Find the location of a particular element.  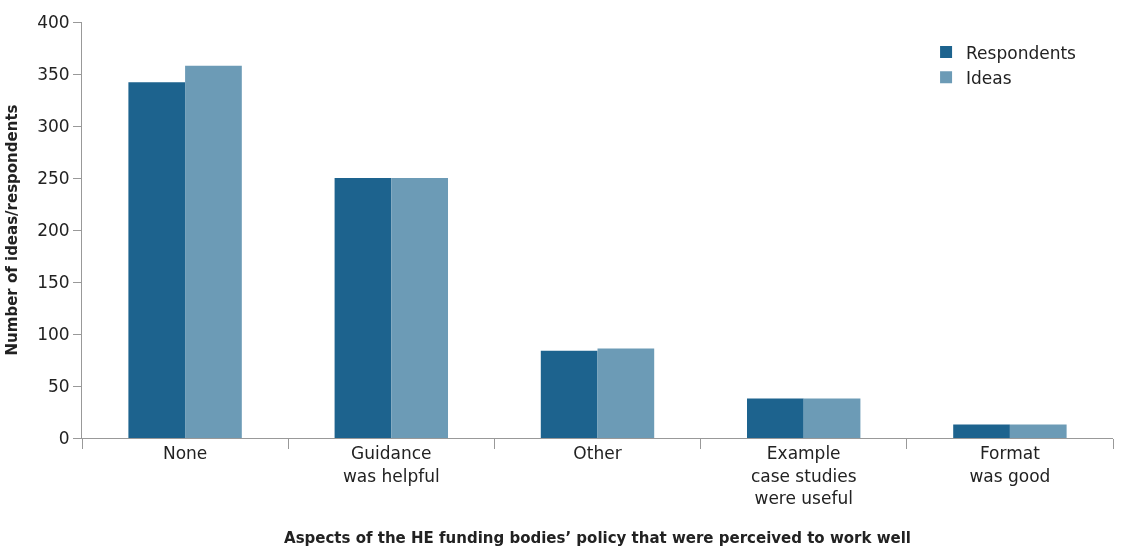

y-tick-label: 150 is located at coordinates (53, 281).